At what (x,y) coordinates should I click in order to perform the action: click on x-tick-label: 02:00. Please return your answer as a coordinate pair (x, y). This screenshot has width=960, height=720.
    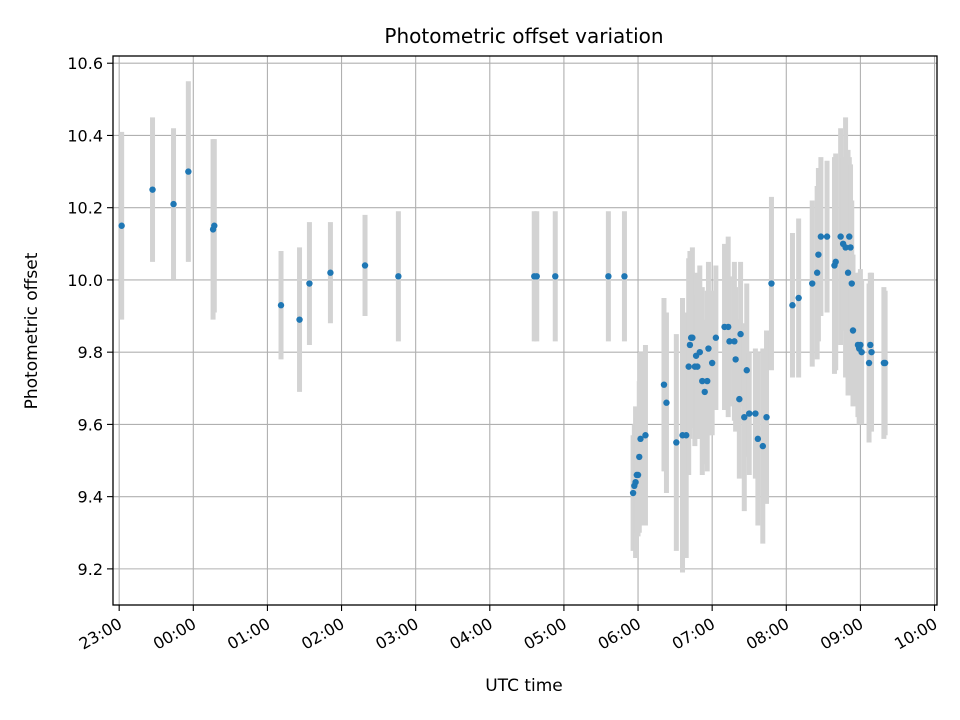
    Looking at the image, I should click on (322, 634).